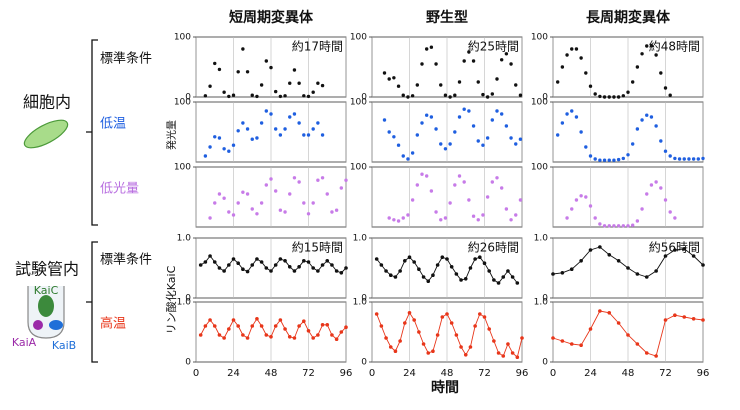  What do you see at coordinates (674, 247) in the screenshot?
I see `period-annotation: 約56時間` at bounding box center [674, 247].